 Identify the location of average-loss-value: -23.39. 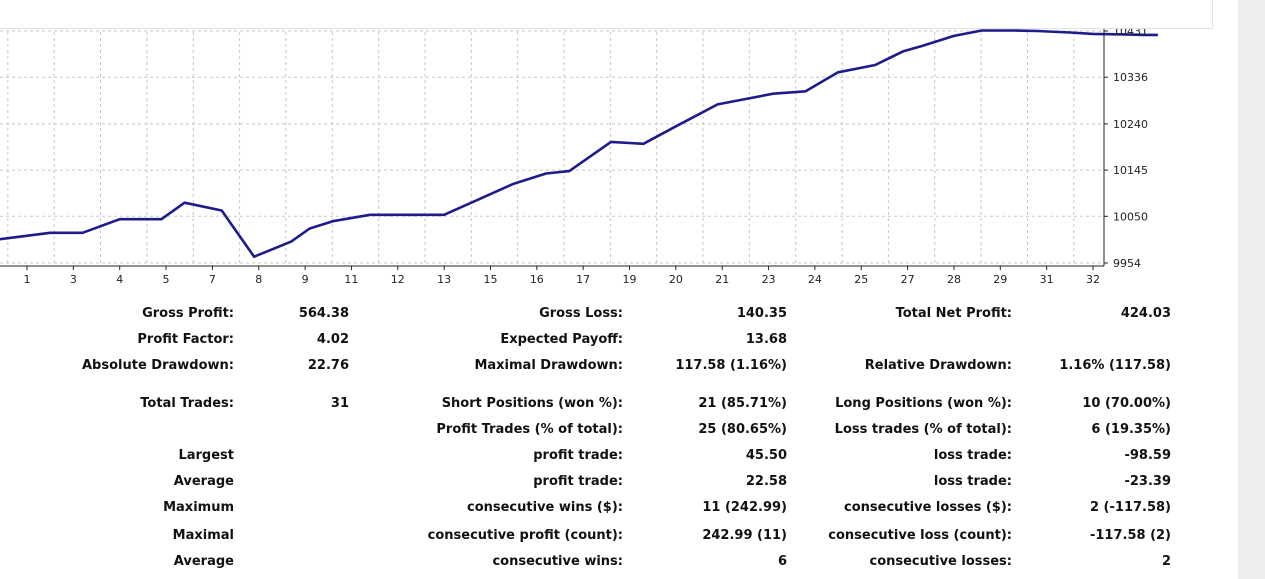
(1147, 481).